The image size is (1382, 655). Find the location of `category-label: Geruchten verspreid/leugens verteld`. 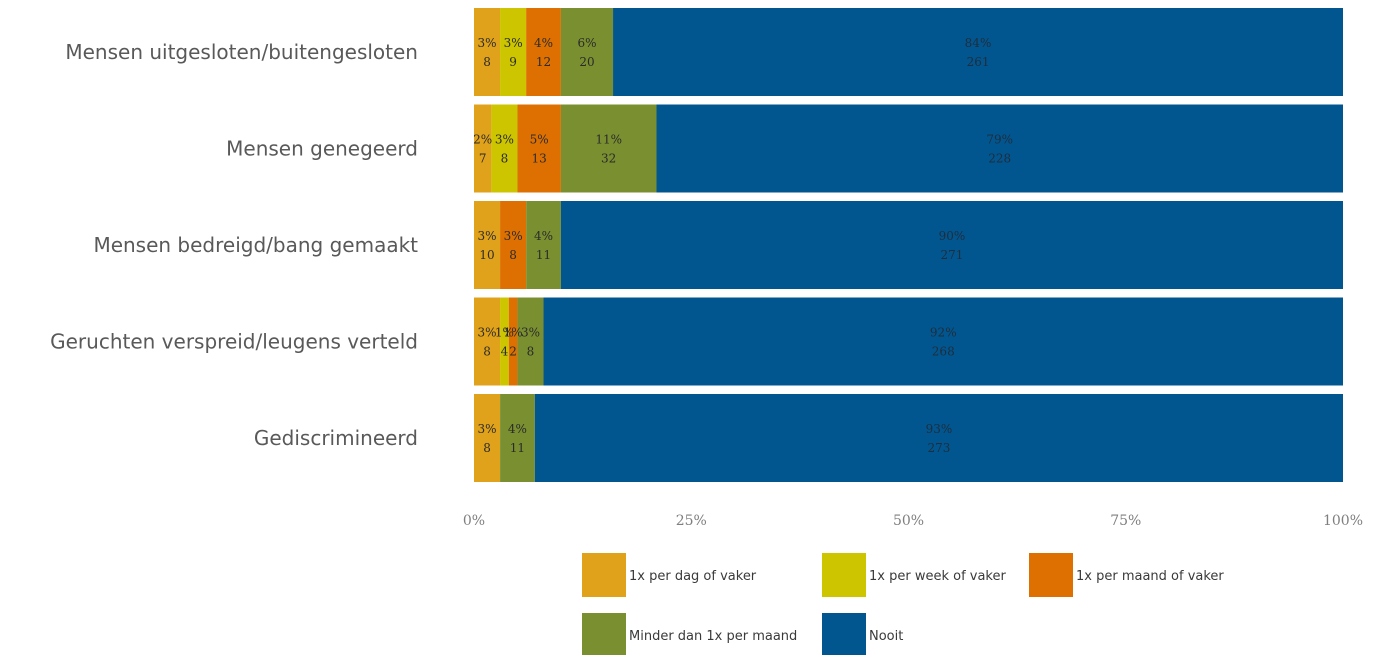

category-label: Geruchten verspreid/leugens verteld is located at coordinates (234, 342).